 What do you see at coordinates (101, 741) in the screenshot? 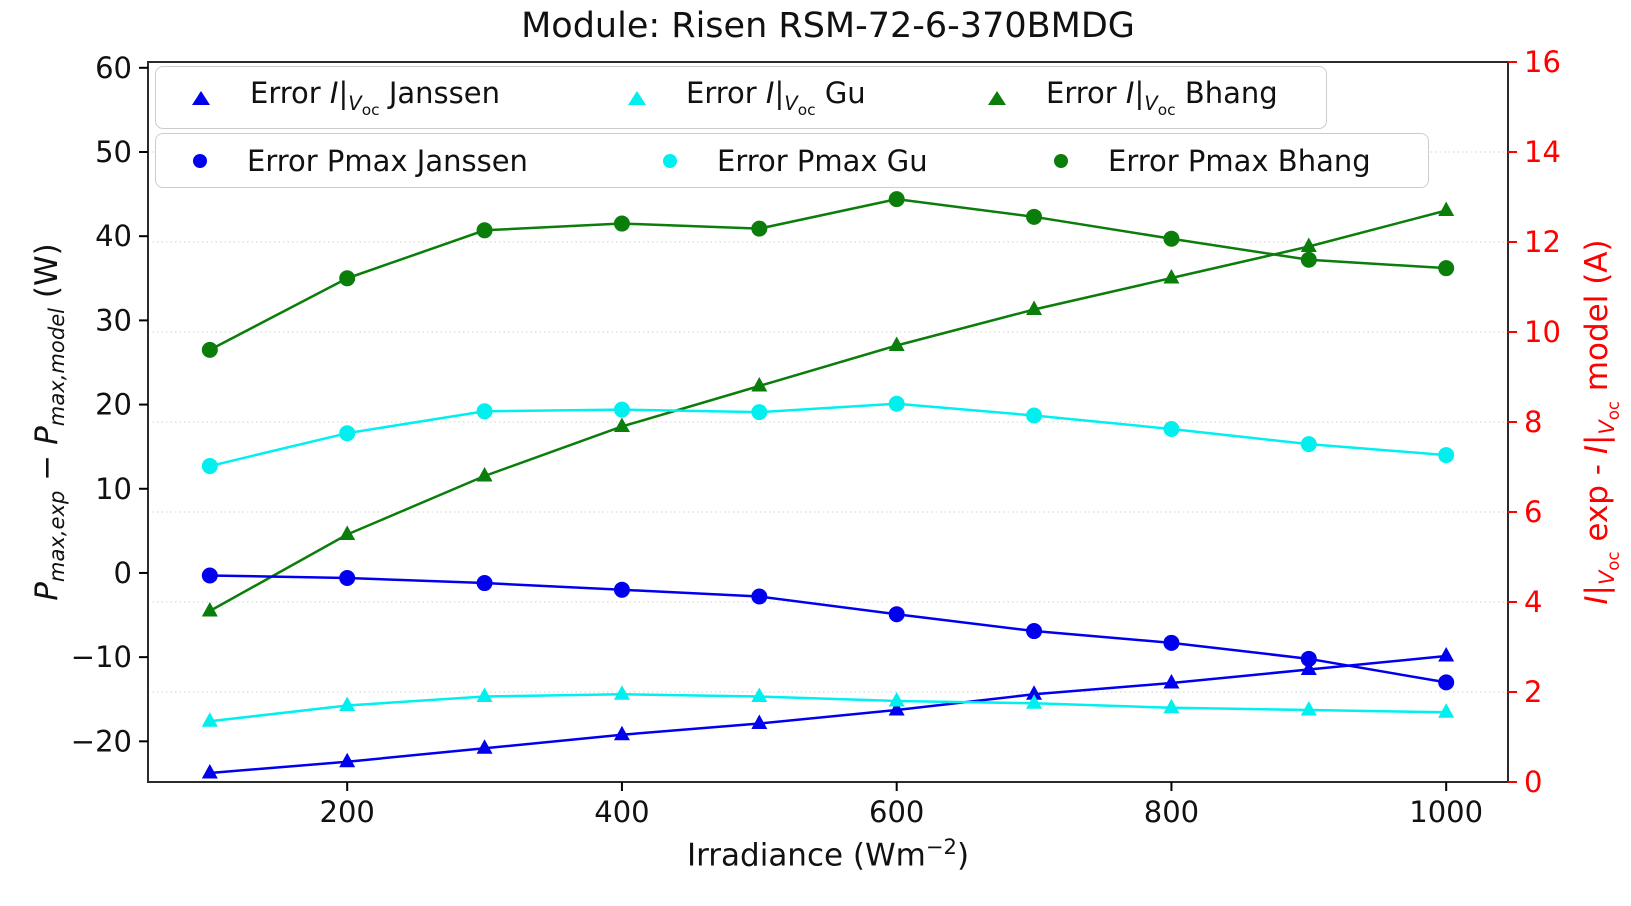
I see `left-tick-label: −20` at bounding box center [101, 741].